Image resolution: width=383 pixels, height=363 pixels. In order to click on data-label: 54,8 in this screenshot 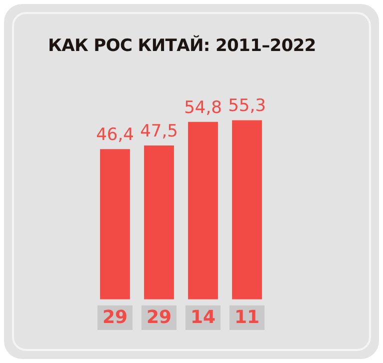, I will do `click(203, 108)`.